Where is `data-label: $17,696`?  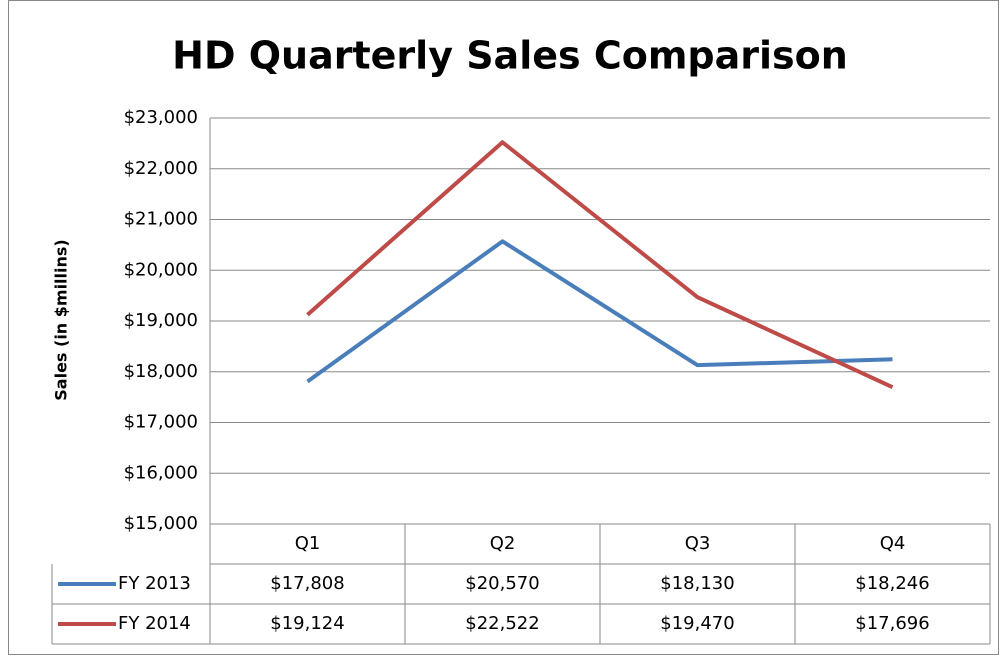
data-label: $17,696 is located at coordinates (892, 623).